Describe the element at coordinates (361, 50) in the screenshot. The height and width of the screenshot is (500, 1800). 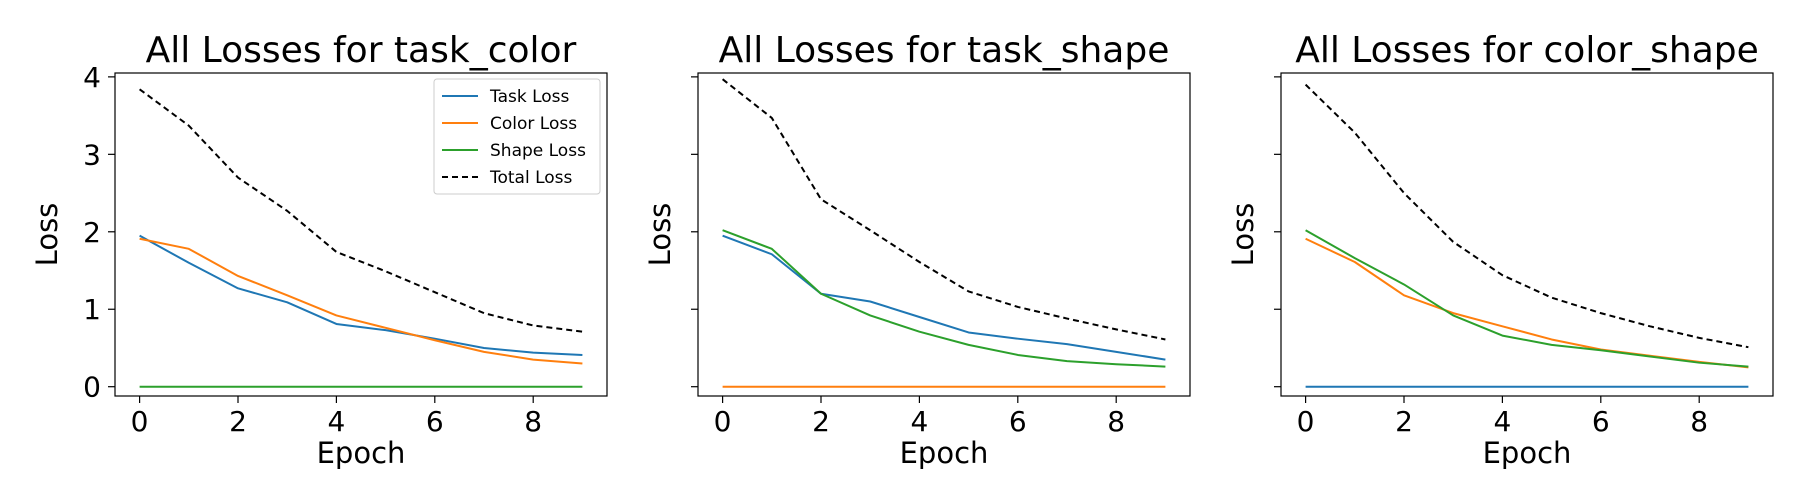
I see `chart-title: All Losses for task_color` at that location.